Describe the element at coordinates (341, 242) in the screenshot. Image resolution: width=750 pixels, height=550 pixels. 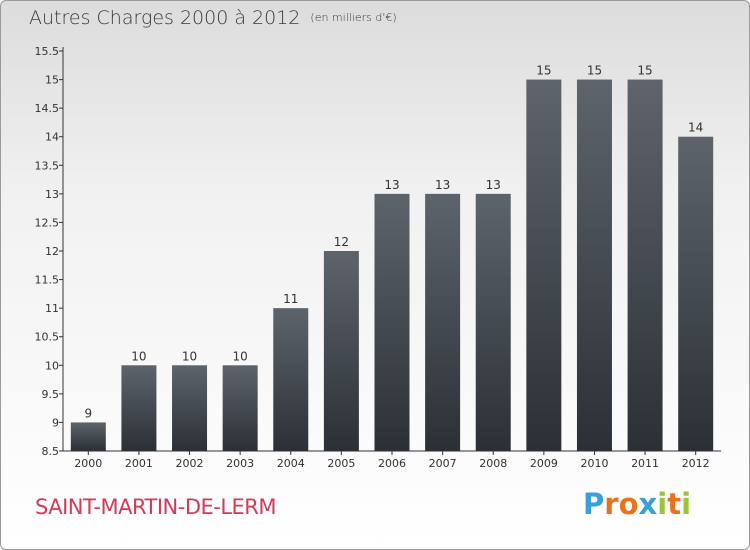
I see `data-label-2005: 12` at that location.